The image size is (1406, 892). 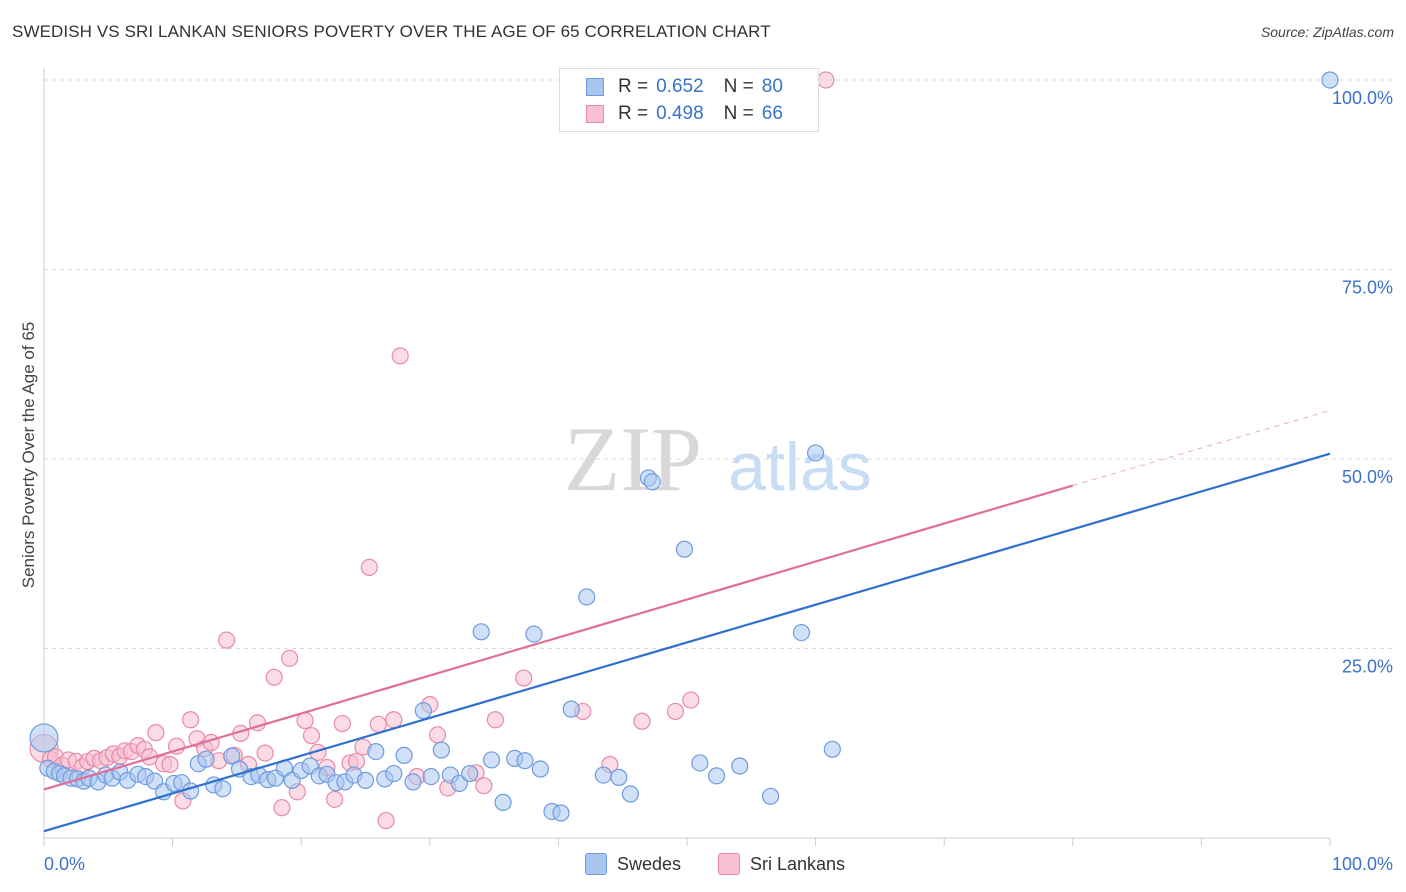 What do you see at coordinates (1367, 288) in the screenshot?
I see `y-tick-label: 75.0%` at bounding box center [1367, 288].